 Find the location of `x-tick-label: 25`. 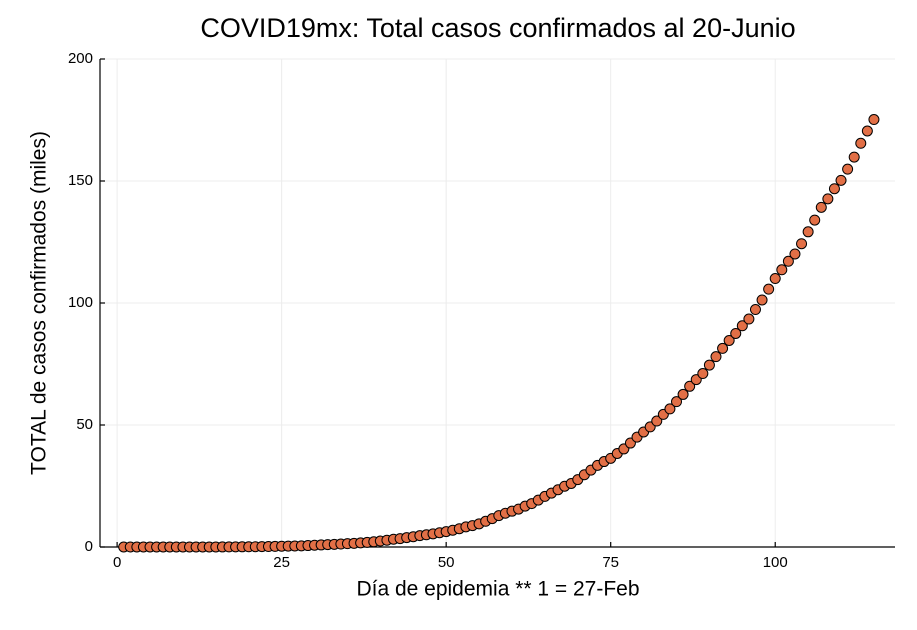

x-tick-label: 25 is located at coordinates (281, 562).